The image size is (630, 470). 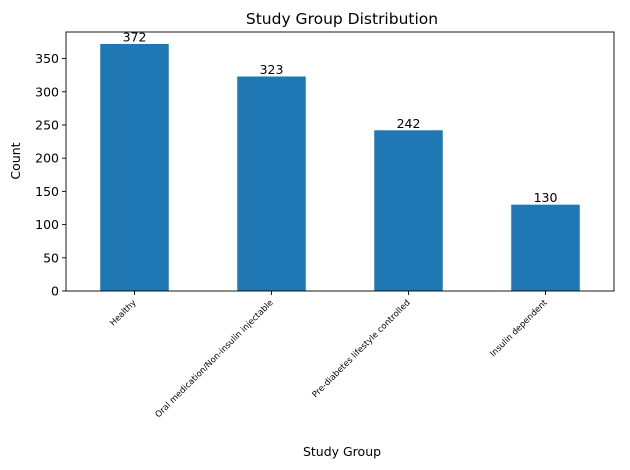 What do you see at coordinates (409, 123) in the screenshot?
I see `data-label: 242` at bounding box center [409, 123].